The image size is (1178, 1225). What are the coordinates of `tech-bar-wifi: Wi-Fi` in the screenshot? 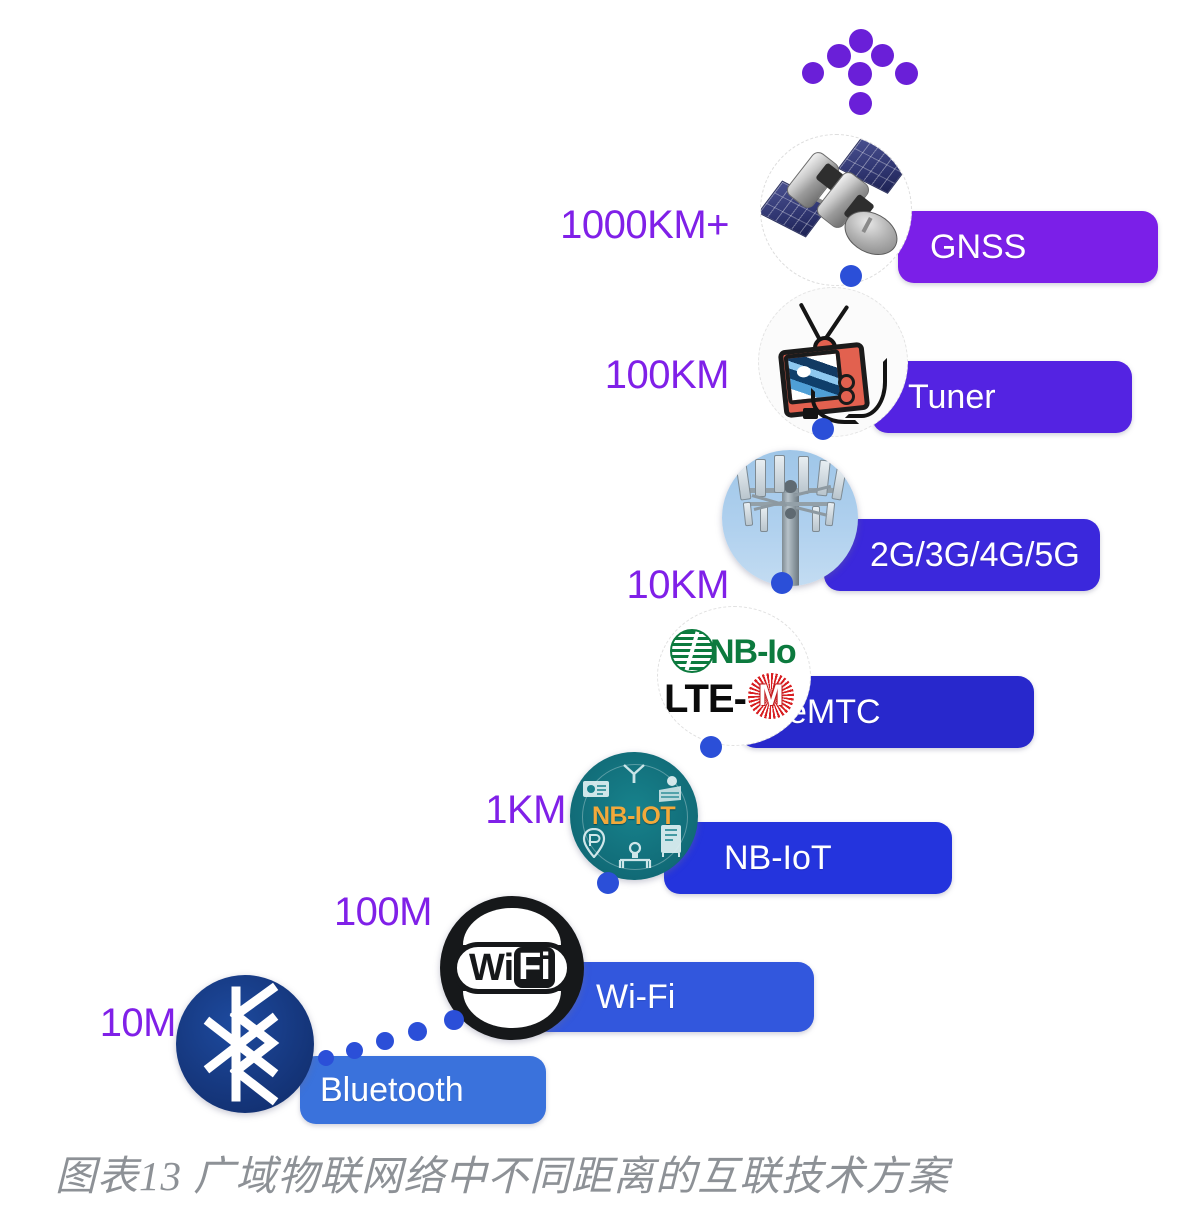 It's located at (673, 997).